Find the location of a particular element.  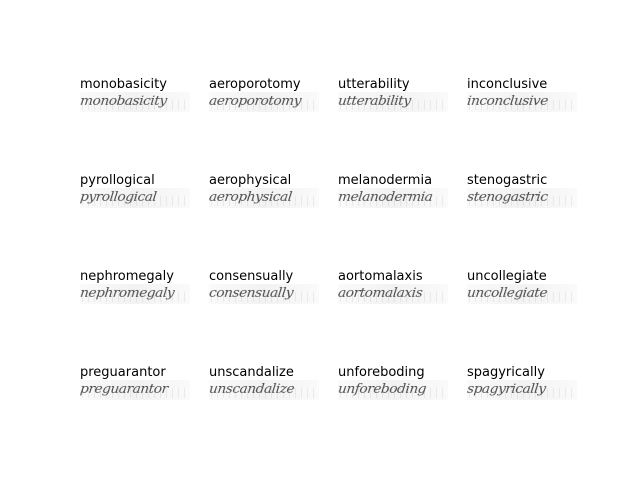

word-caption: aortomalaxis is located at coordinates (380, 276).